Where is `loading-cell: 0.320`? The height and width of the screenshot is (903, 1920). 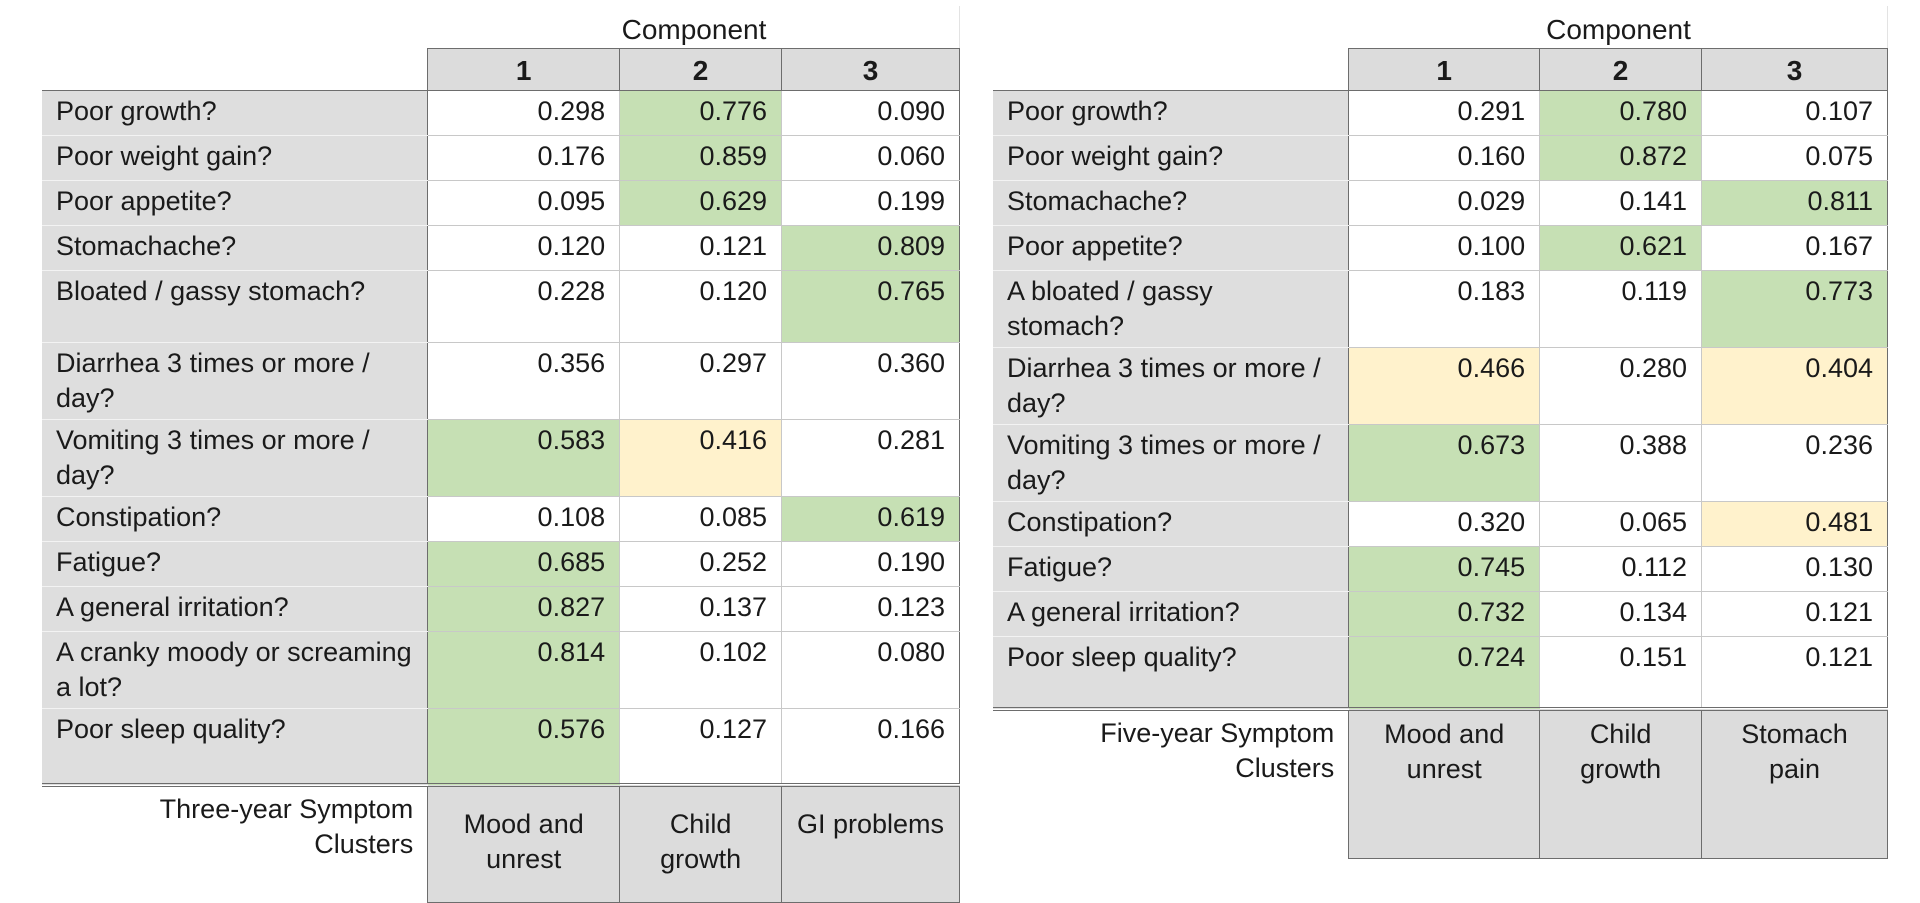
loading-cell: 0.320 is located at coordinates (1444, 524).